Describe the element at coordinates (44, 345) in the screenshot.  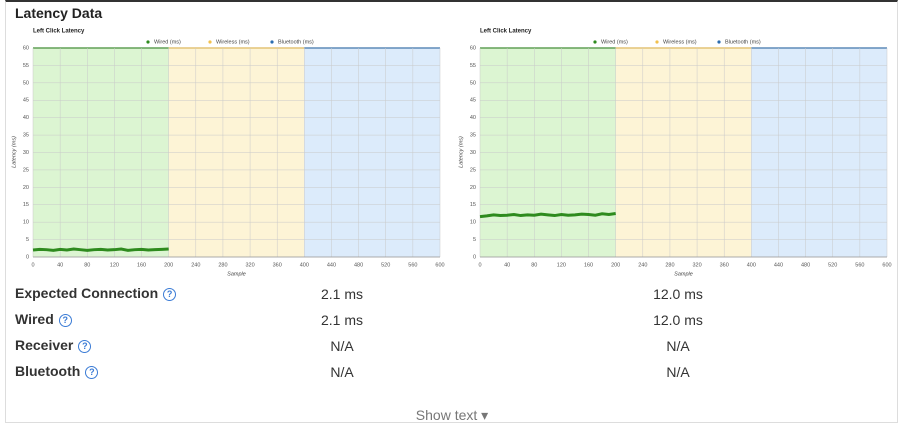
I see `cell-text: Receiver` at that location.